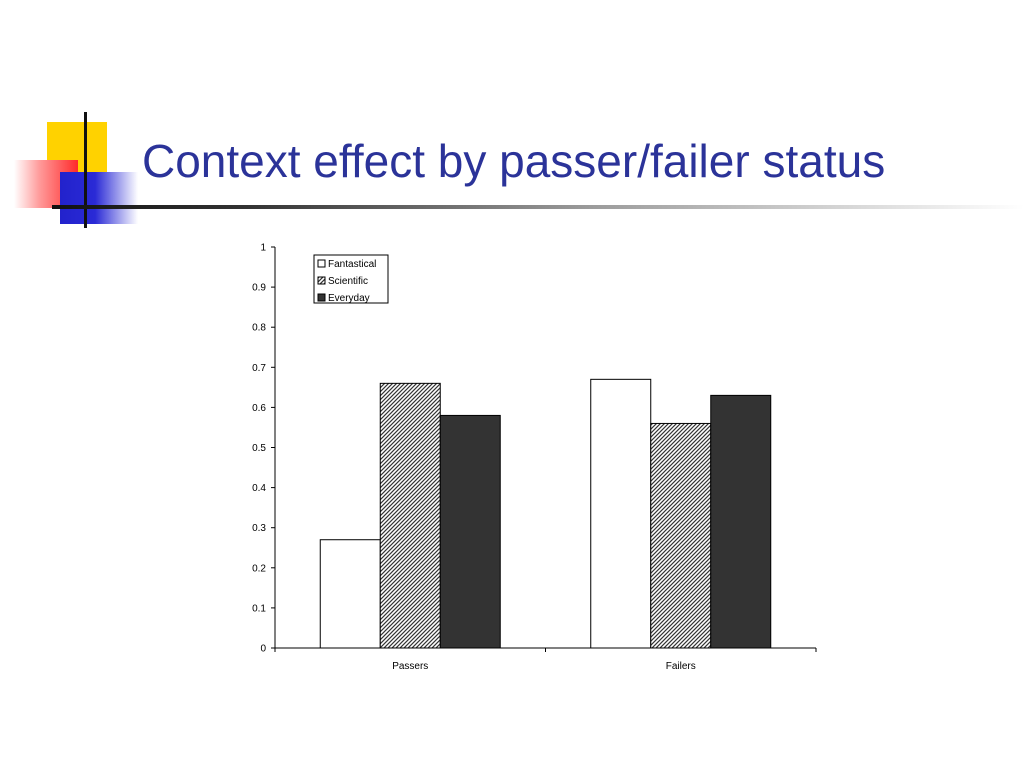 This screenshot has height=768, width=1024. I want to click on legend-label-fantastical: Fantastical, so click(352, 264).